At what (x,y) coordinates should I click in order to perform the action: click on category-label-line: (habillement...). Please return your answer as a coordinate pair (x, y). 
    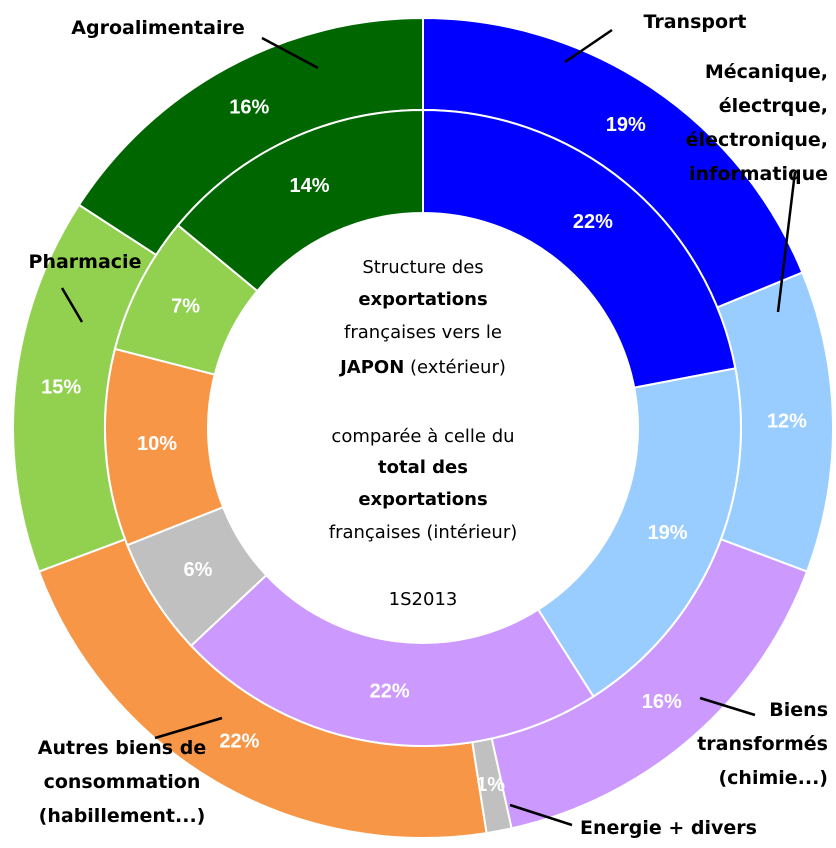
    Looking at the image, I should click on (122, 816).